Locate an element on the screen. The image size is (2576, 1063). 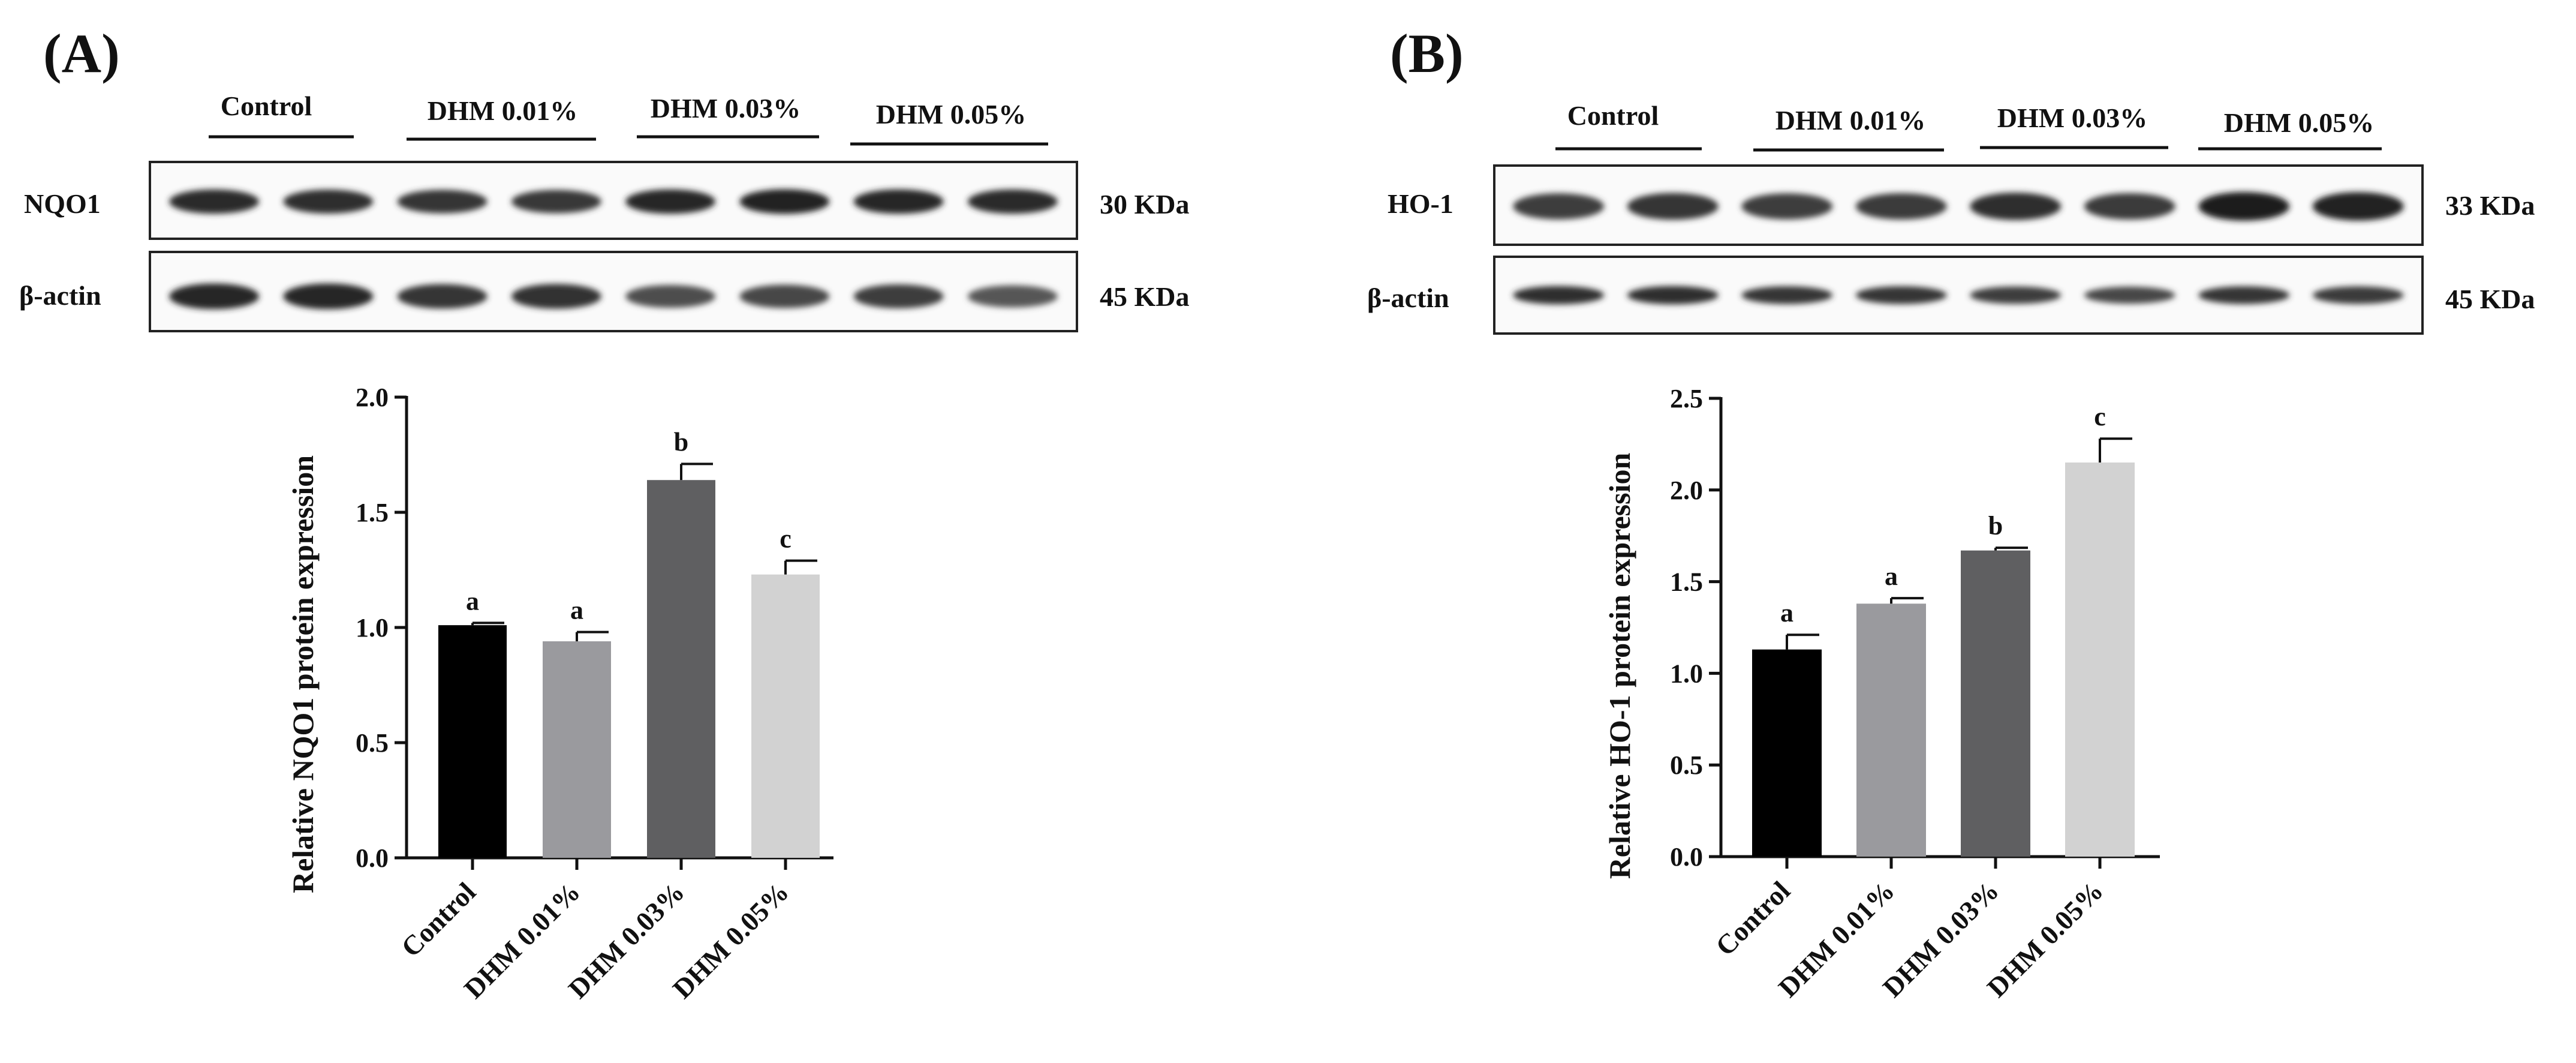
panel-b-significance-2: a is located at coordinates (1891, 576).